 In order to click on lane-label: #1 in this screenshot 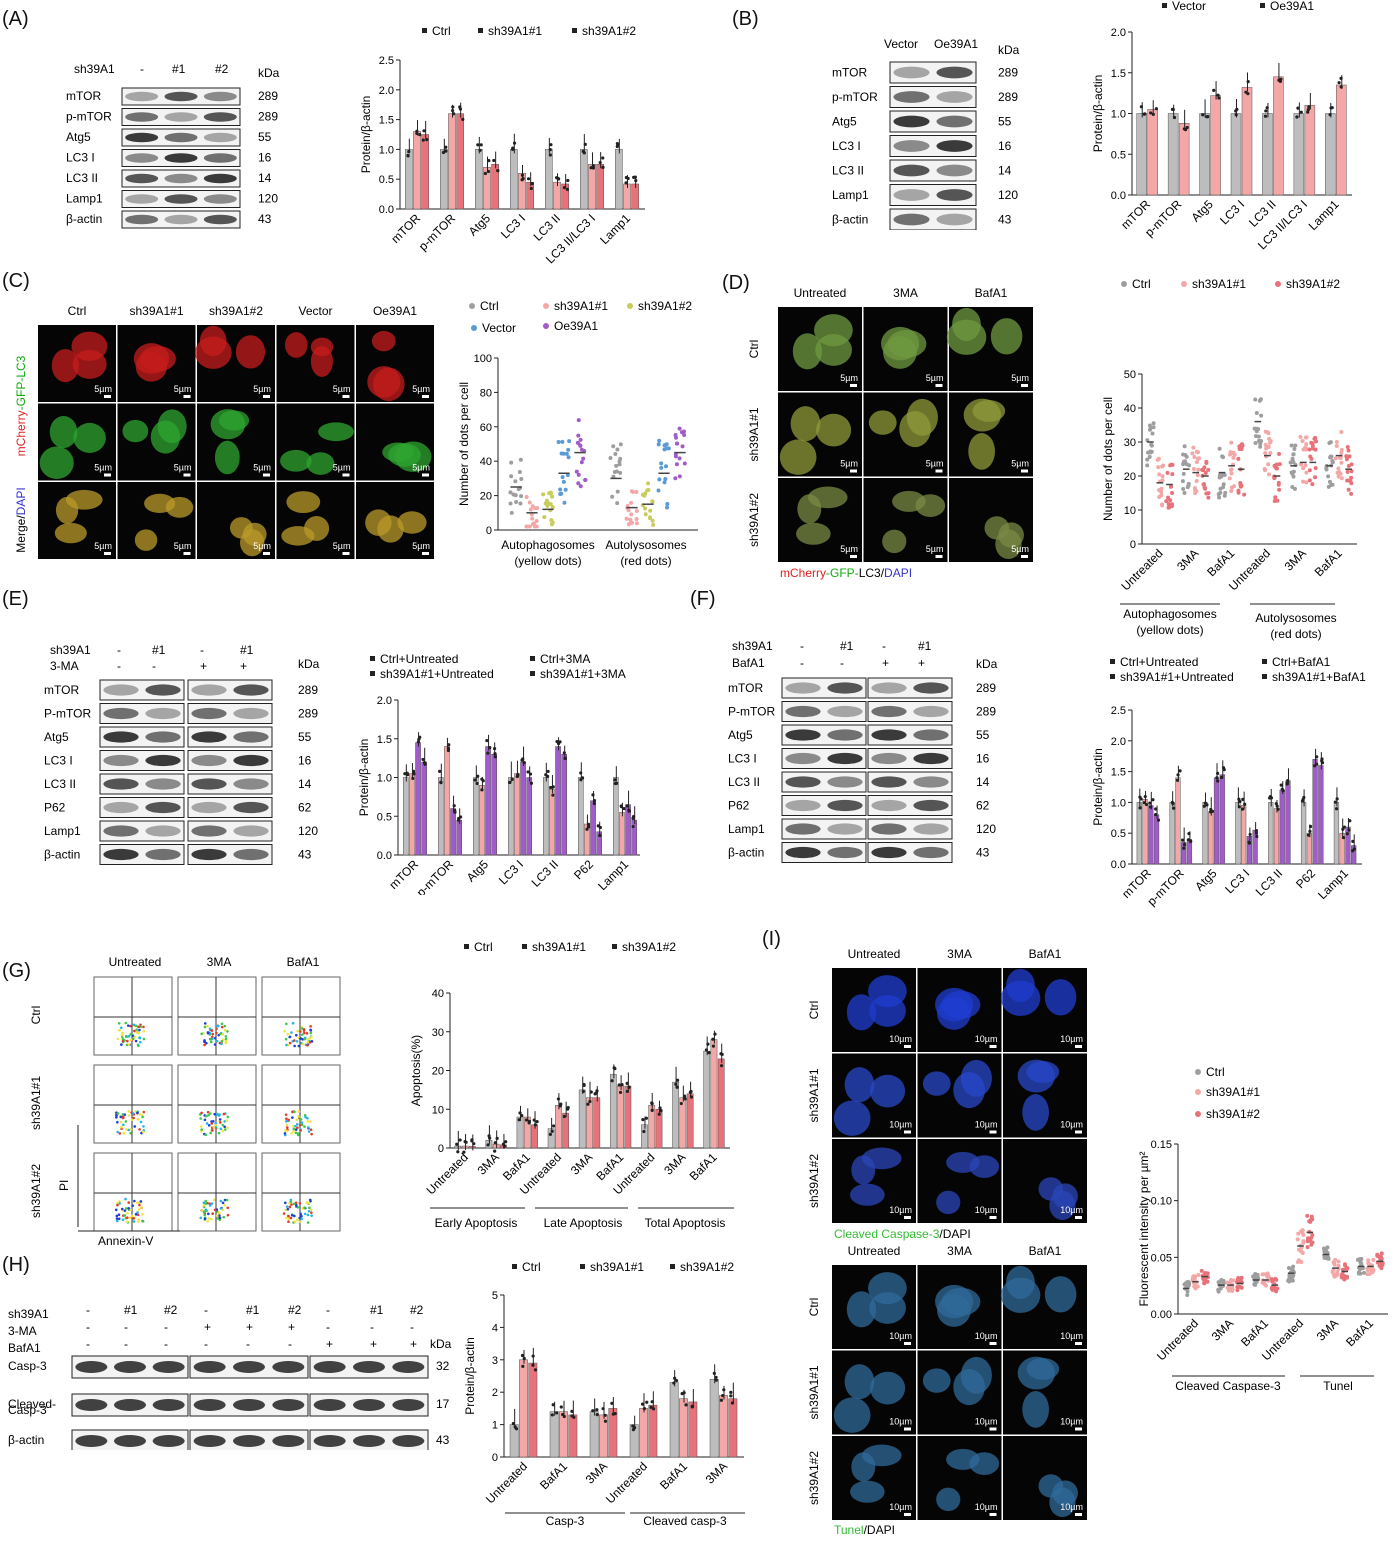, I will do `click(179, 69)`.